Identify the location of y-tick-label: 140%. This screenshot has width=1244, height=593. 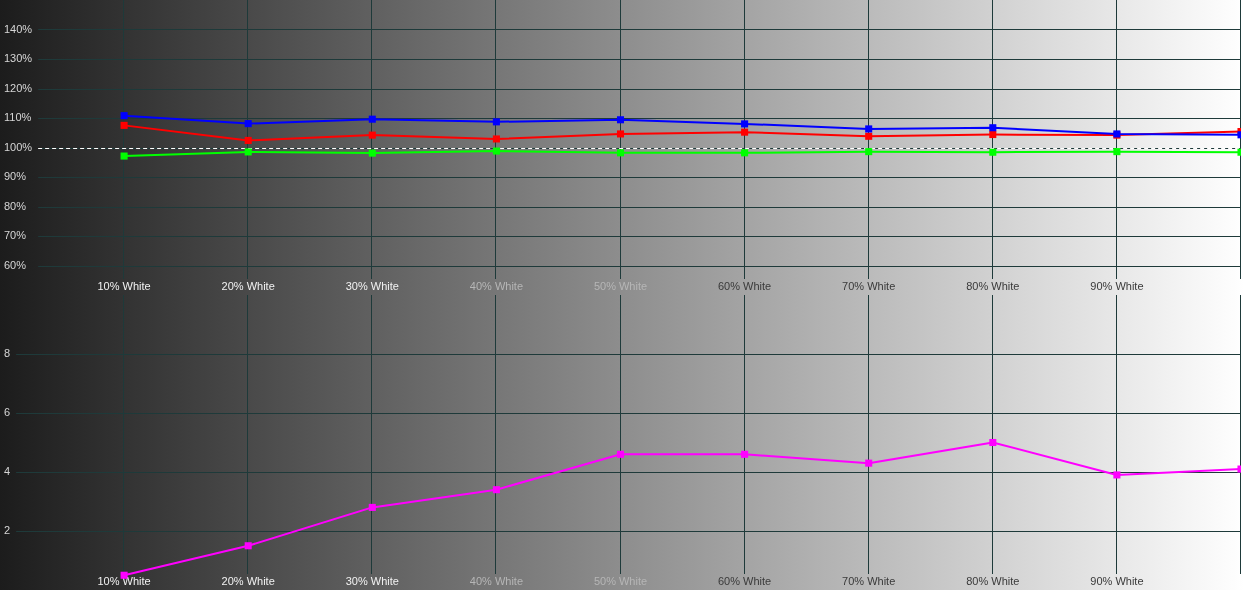
(18, 28).